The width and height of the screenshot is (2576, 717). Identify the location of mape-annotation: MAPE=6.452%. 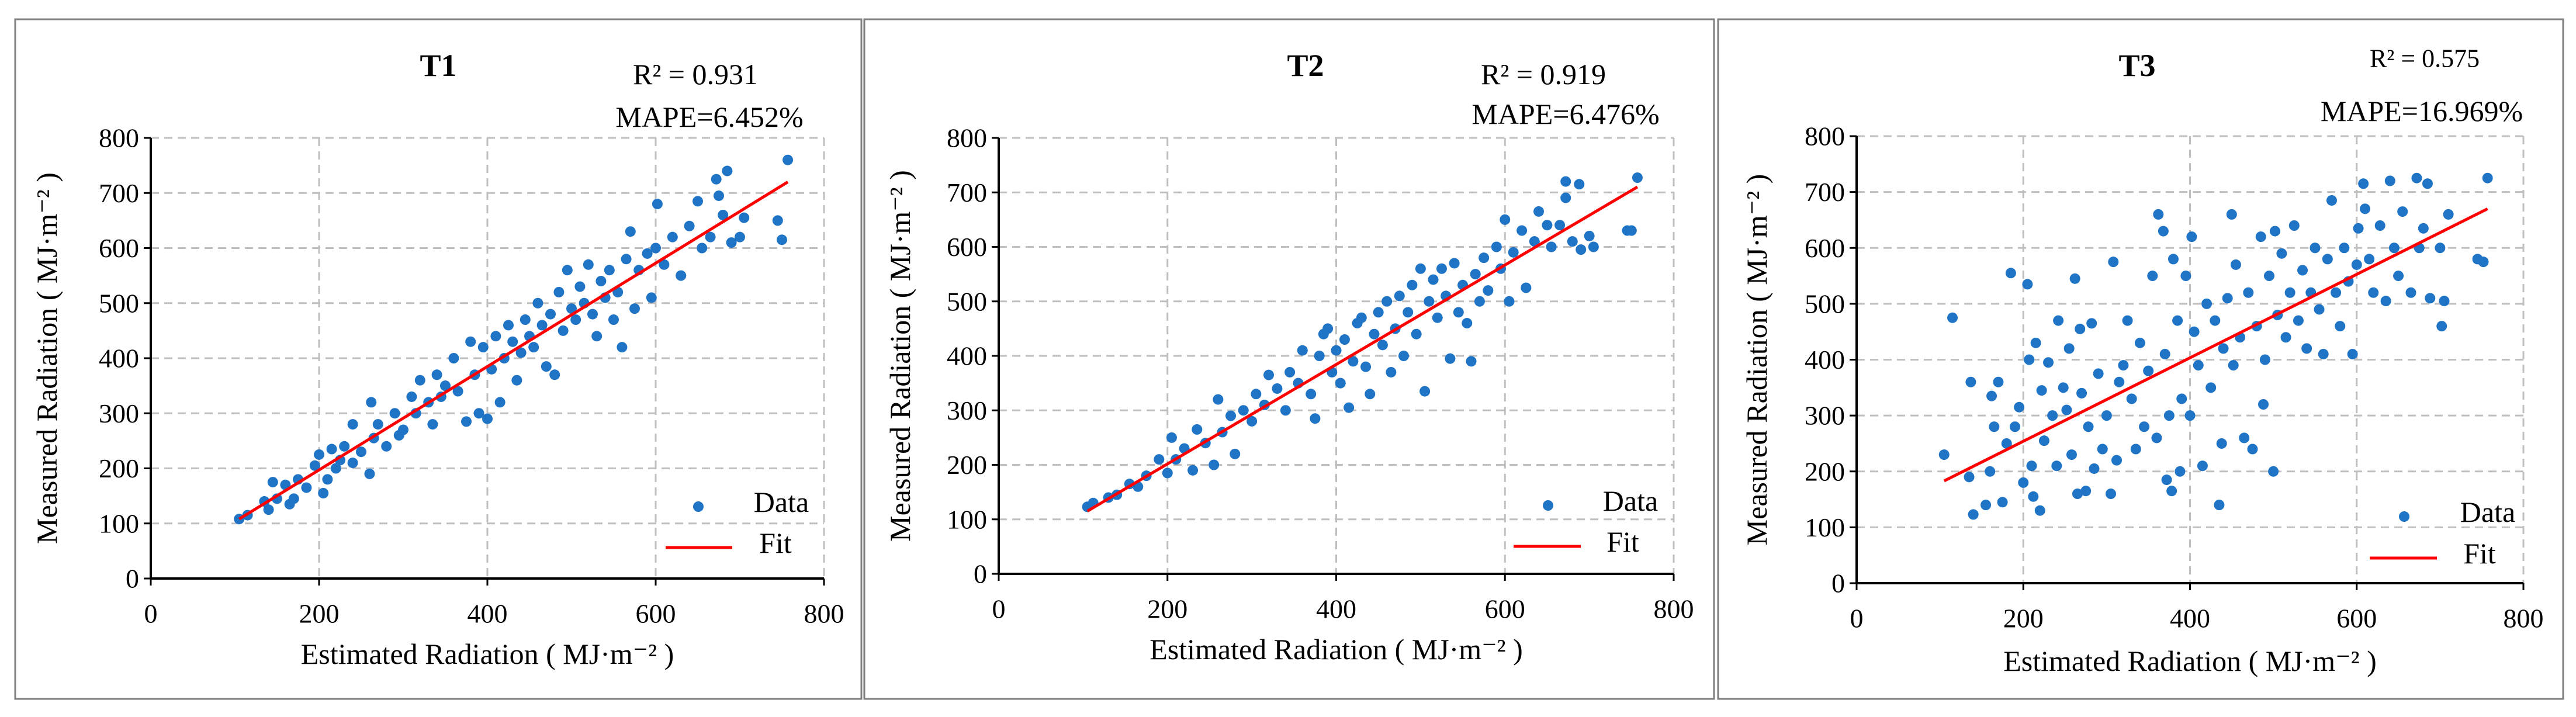
(709, 117).